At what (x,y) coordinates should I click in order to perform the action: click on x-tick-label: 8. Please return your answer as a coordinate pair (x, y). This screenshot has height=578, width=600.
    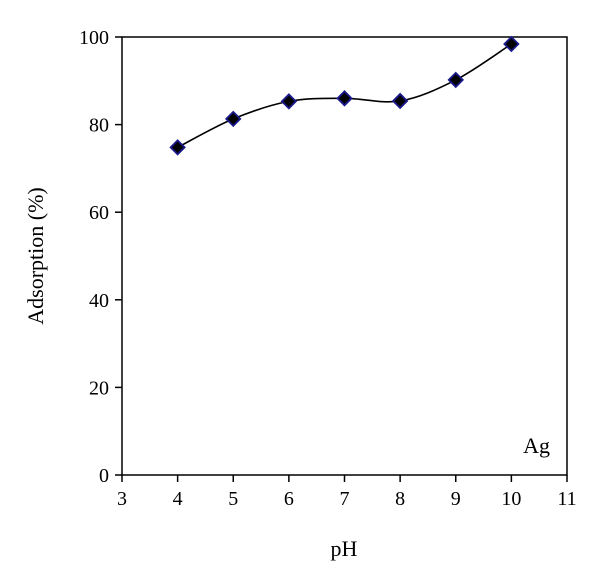
    Looking at the image, I should click on (400, 499).